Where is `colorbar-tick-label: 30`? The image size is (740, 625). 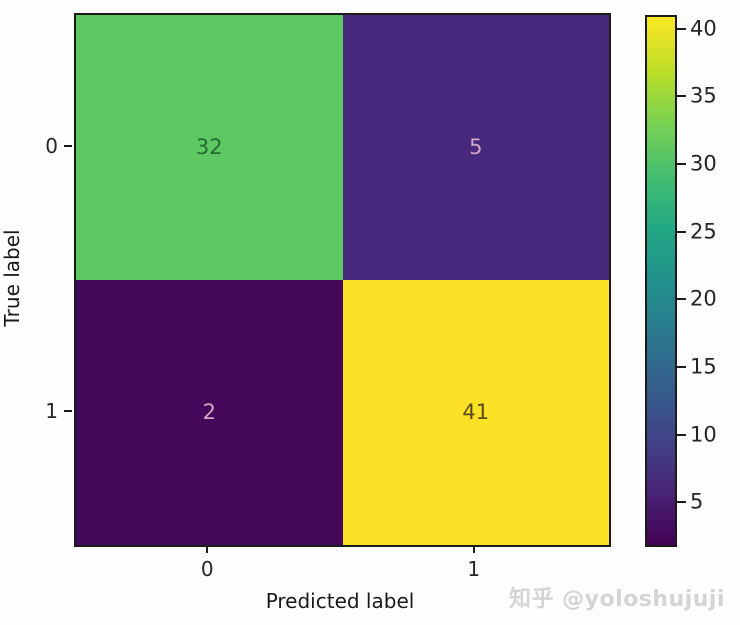 colorbar-tick-label: 30 is located at coordinates (703, 163).